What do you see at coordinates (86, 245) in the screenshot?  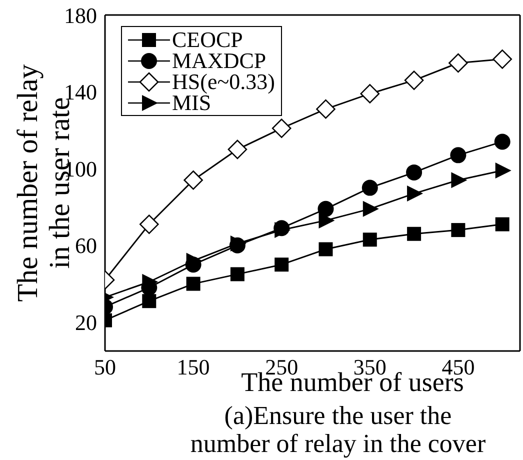 I see `y-tick-label: 60` at bounding box center [86, 245].